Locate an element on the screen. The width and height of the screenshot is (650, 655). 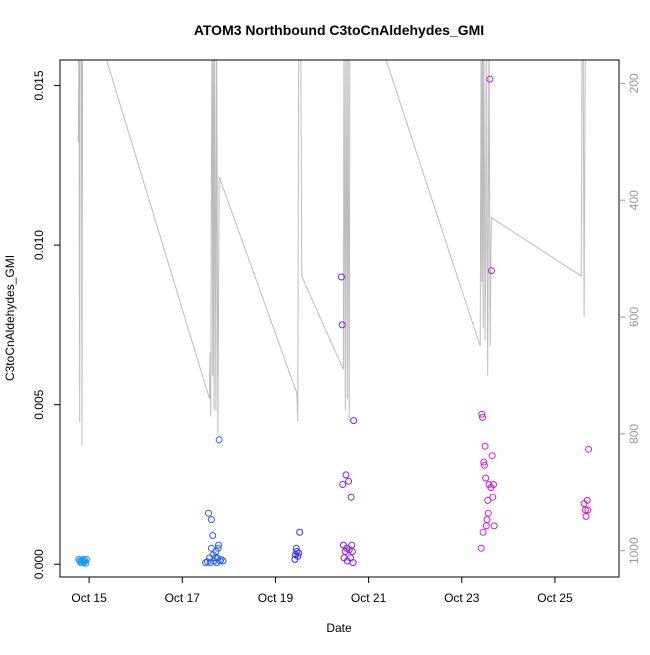
y-axis-label: C3toCnAldehydes_GMI is located at coordinates (10, 318).